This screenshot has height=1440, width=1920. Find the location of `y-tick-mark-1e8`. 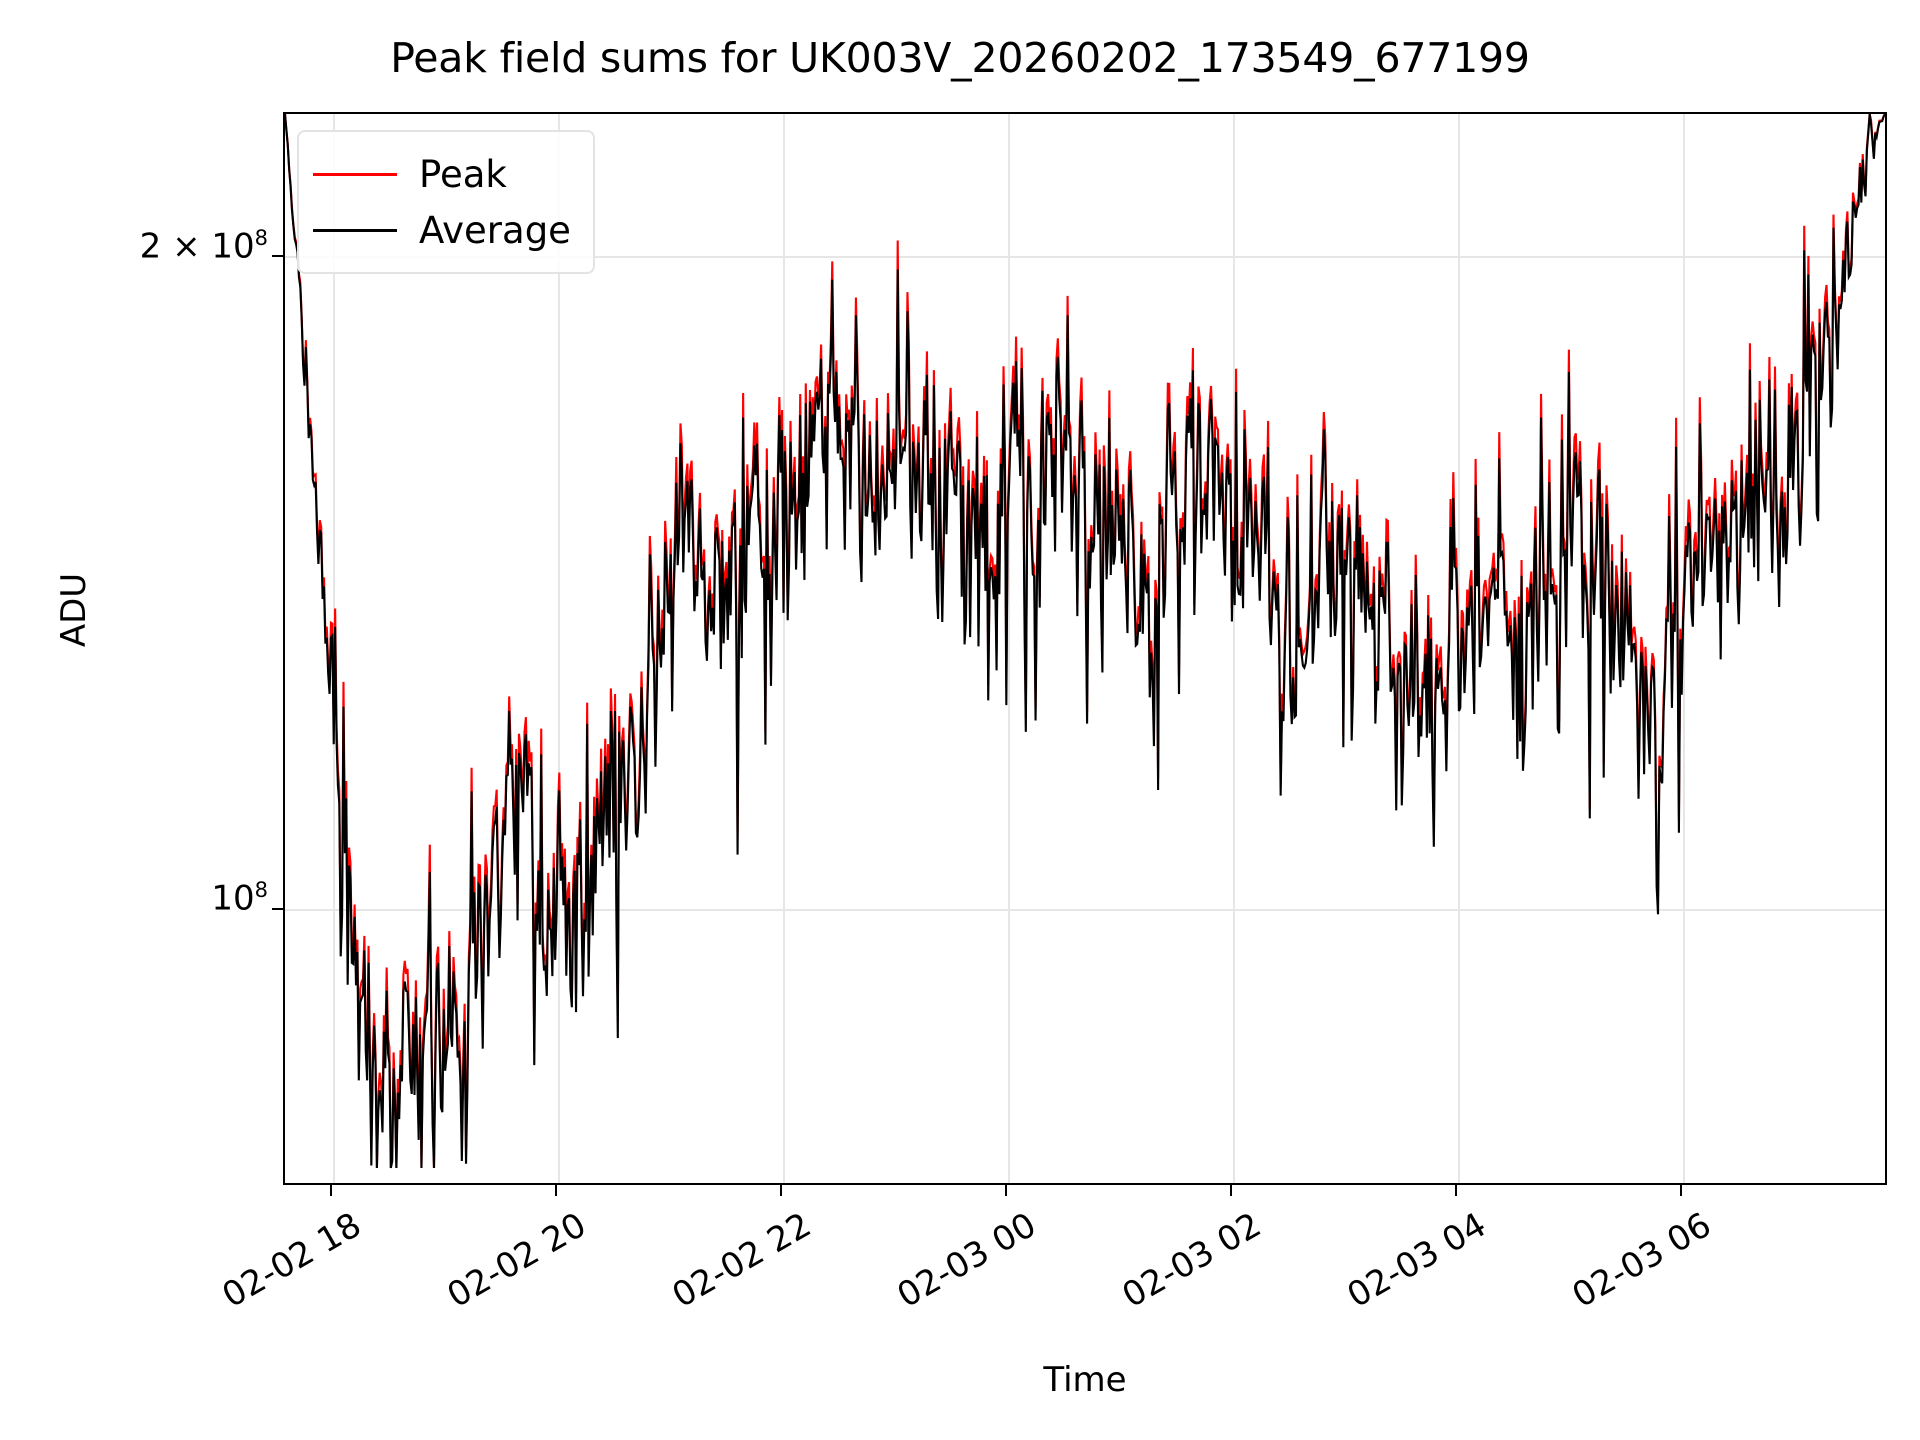

y-tick-mark-1e8 is located at coordinates (277, 909).